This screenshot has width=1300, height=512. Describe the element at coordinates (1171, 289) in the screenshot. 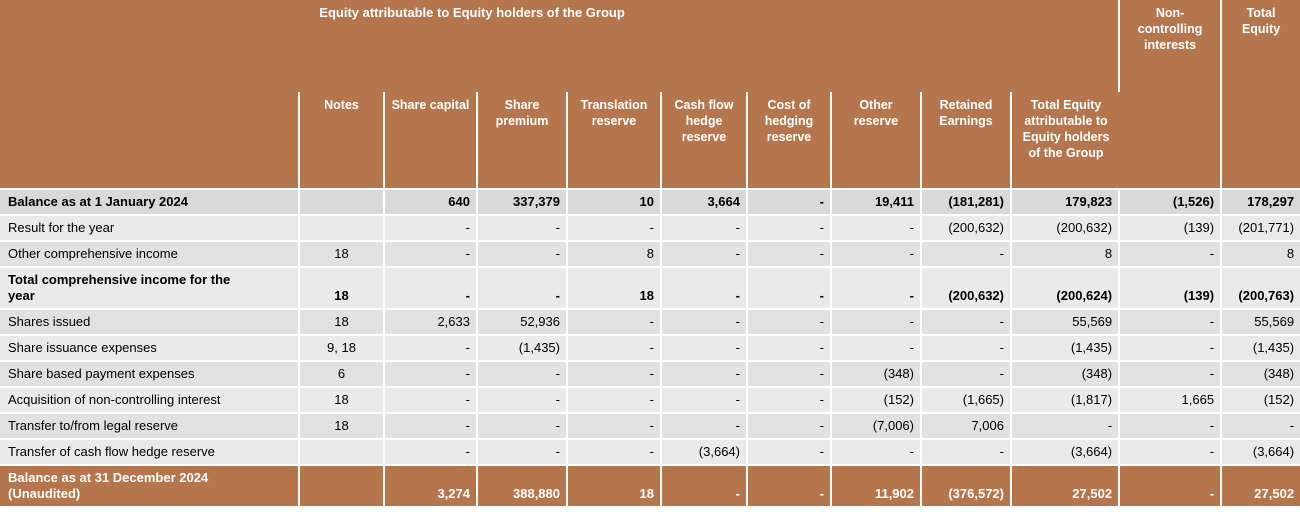

I see `row-value-cell: (139)` at that location.